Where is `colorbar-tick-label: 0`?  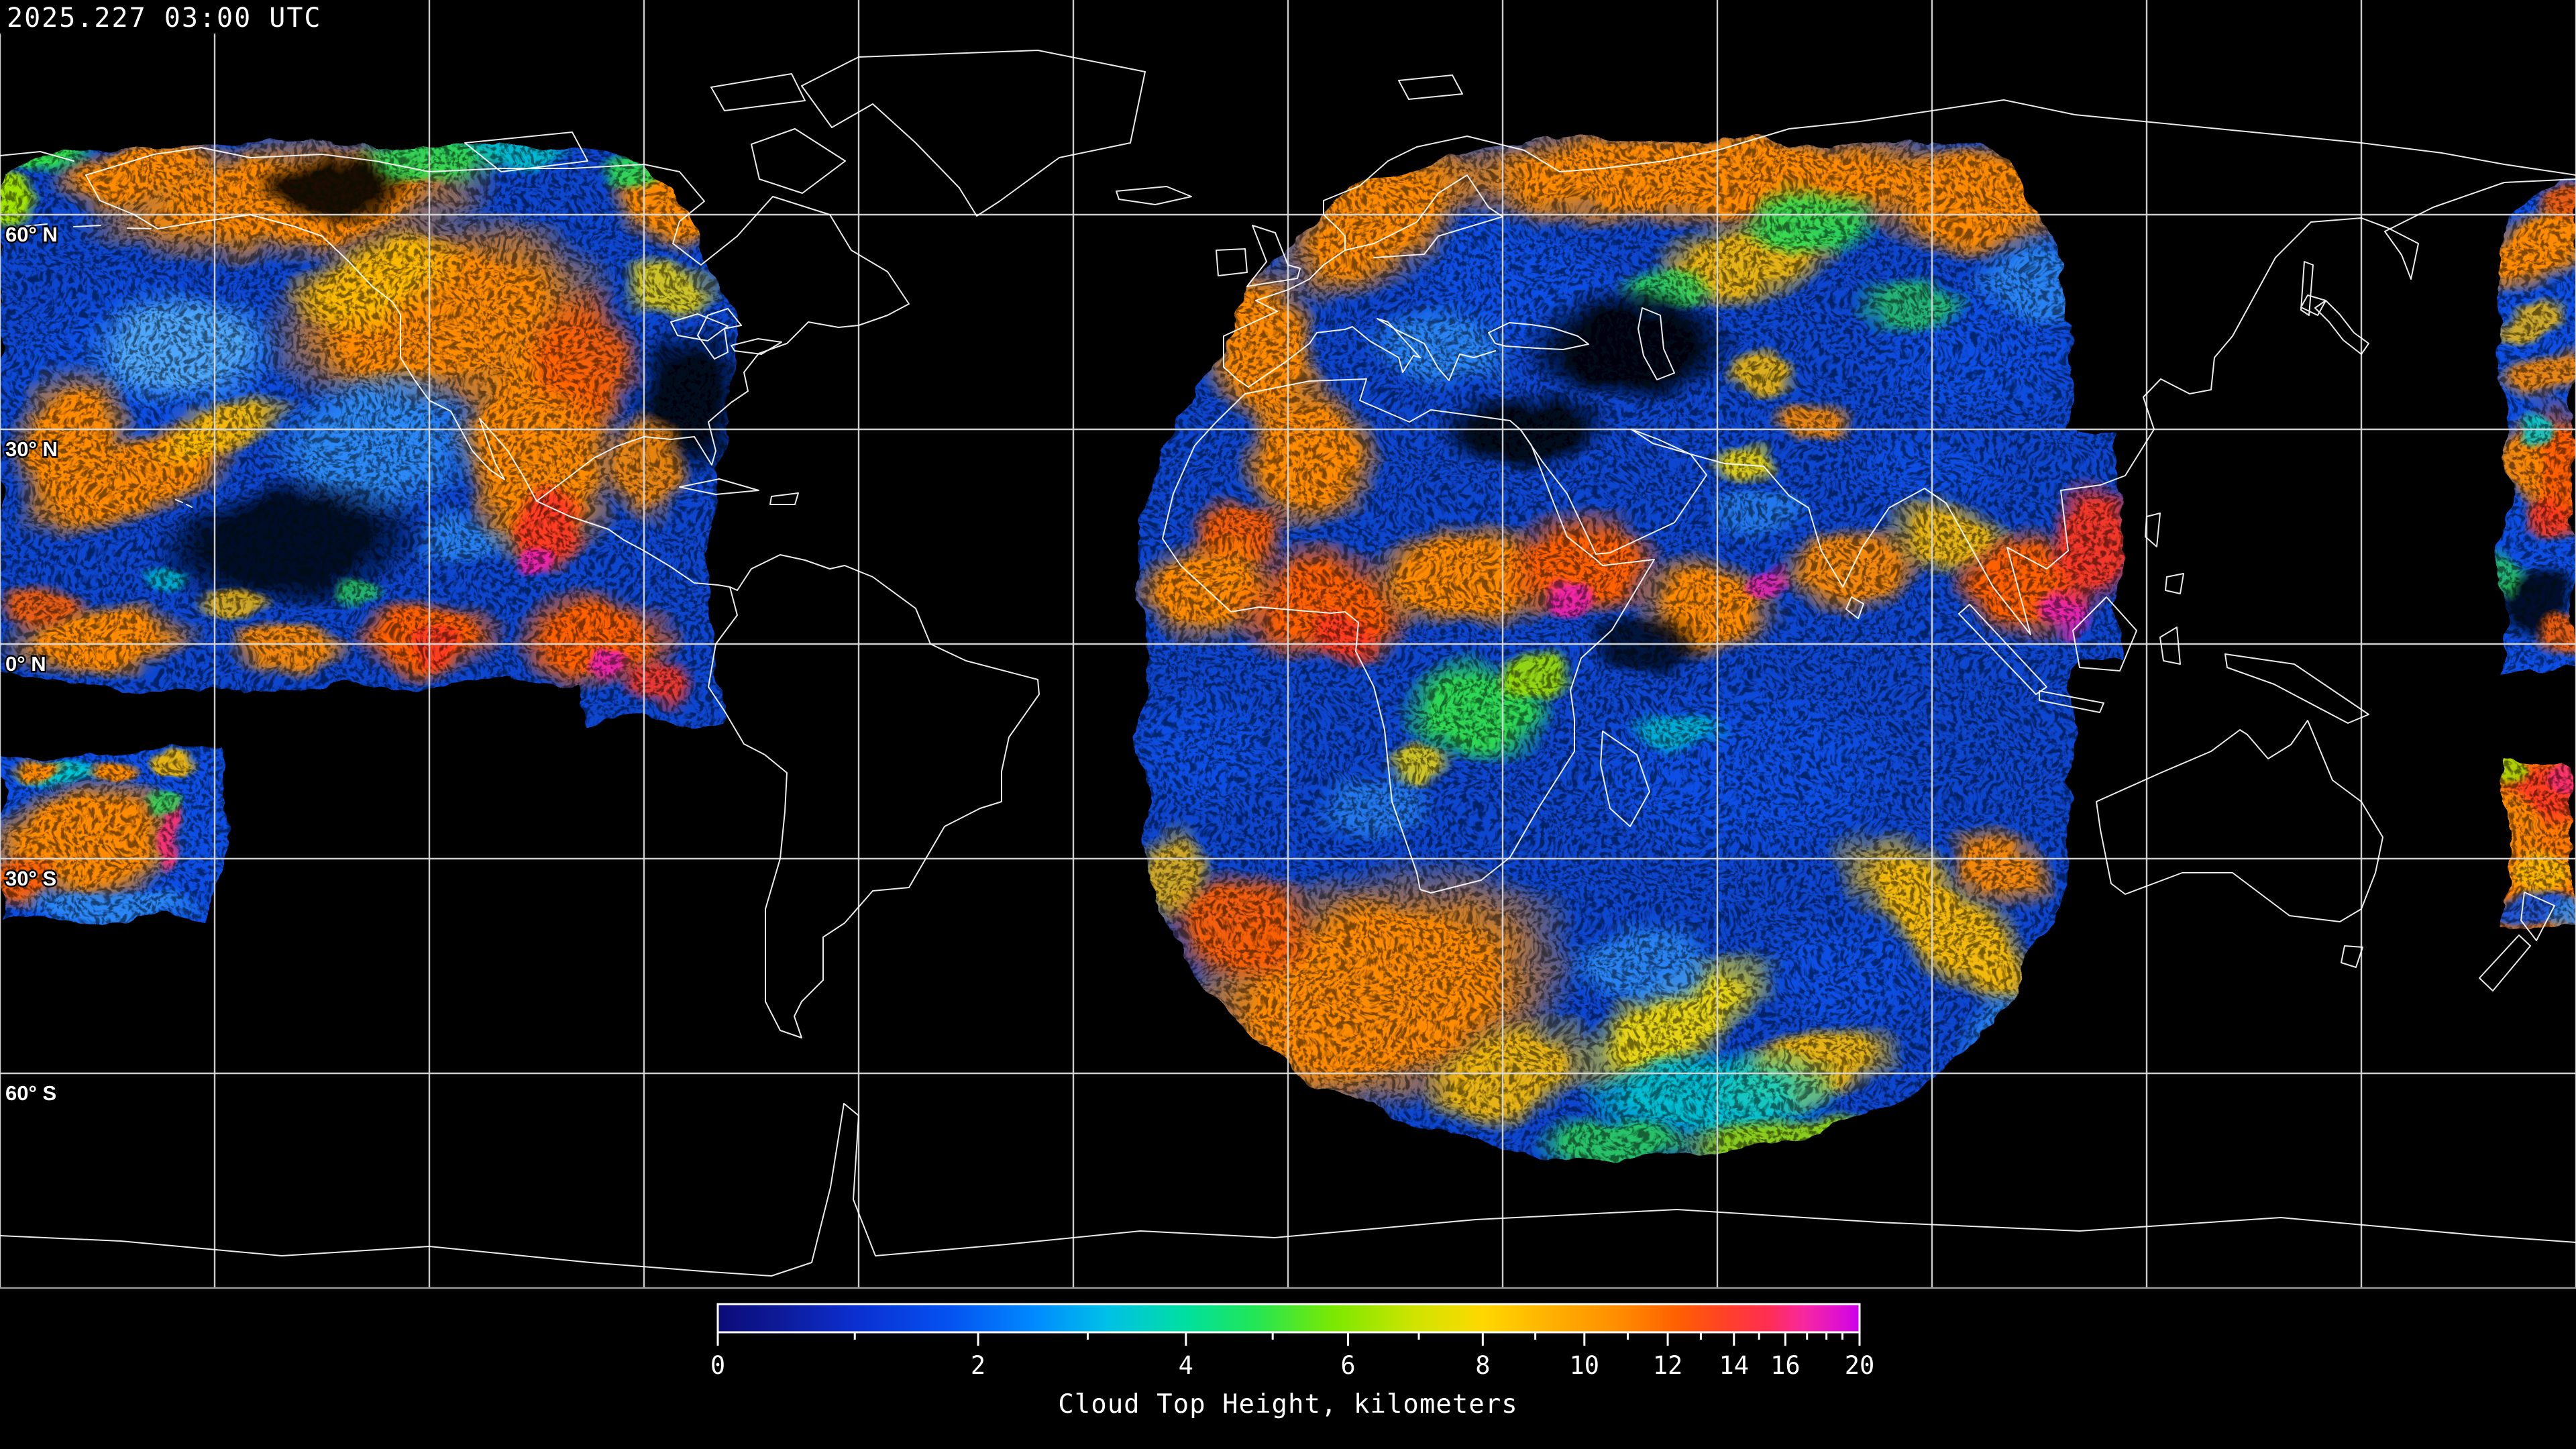
colorbar-tick-label: 0 is located at coordinates (717, 1365).